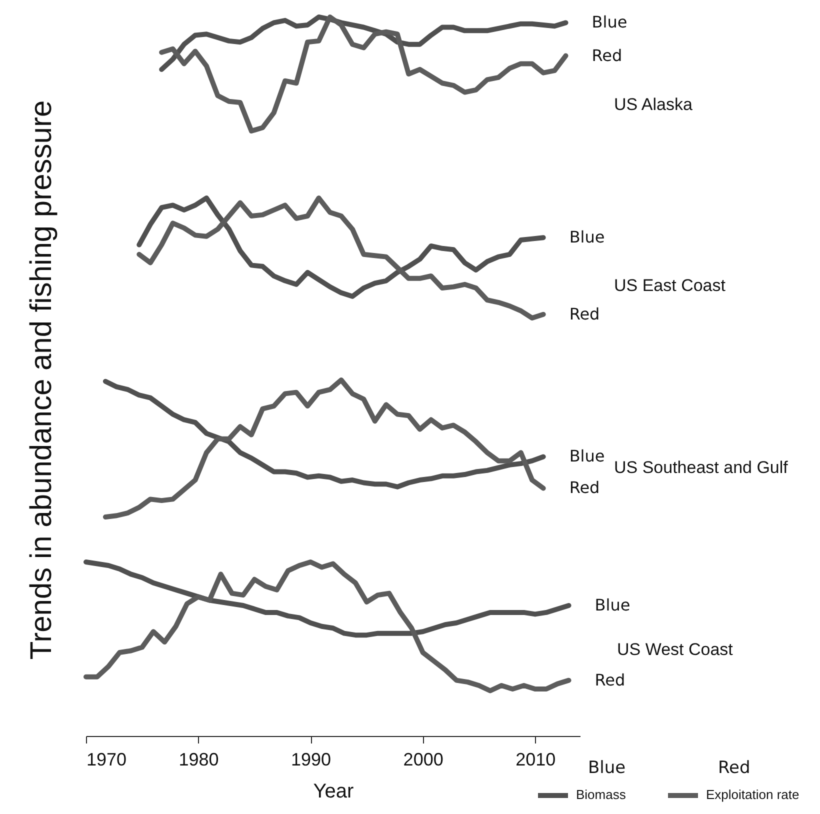 The width and height of the screenshot is (820, 814). I want to click on x-tick-label: 2010, so click(536, 760).